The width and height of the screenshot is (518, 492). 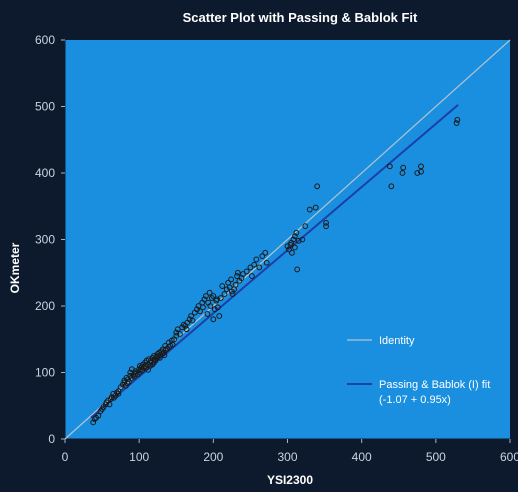 What do you see at coordinates (213, 457) in the screenshot?
I see `x-tick-label: 200` at bounding box center [213, 457].